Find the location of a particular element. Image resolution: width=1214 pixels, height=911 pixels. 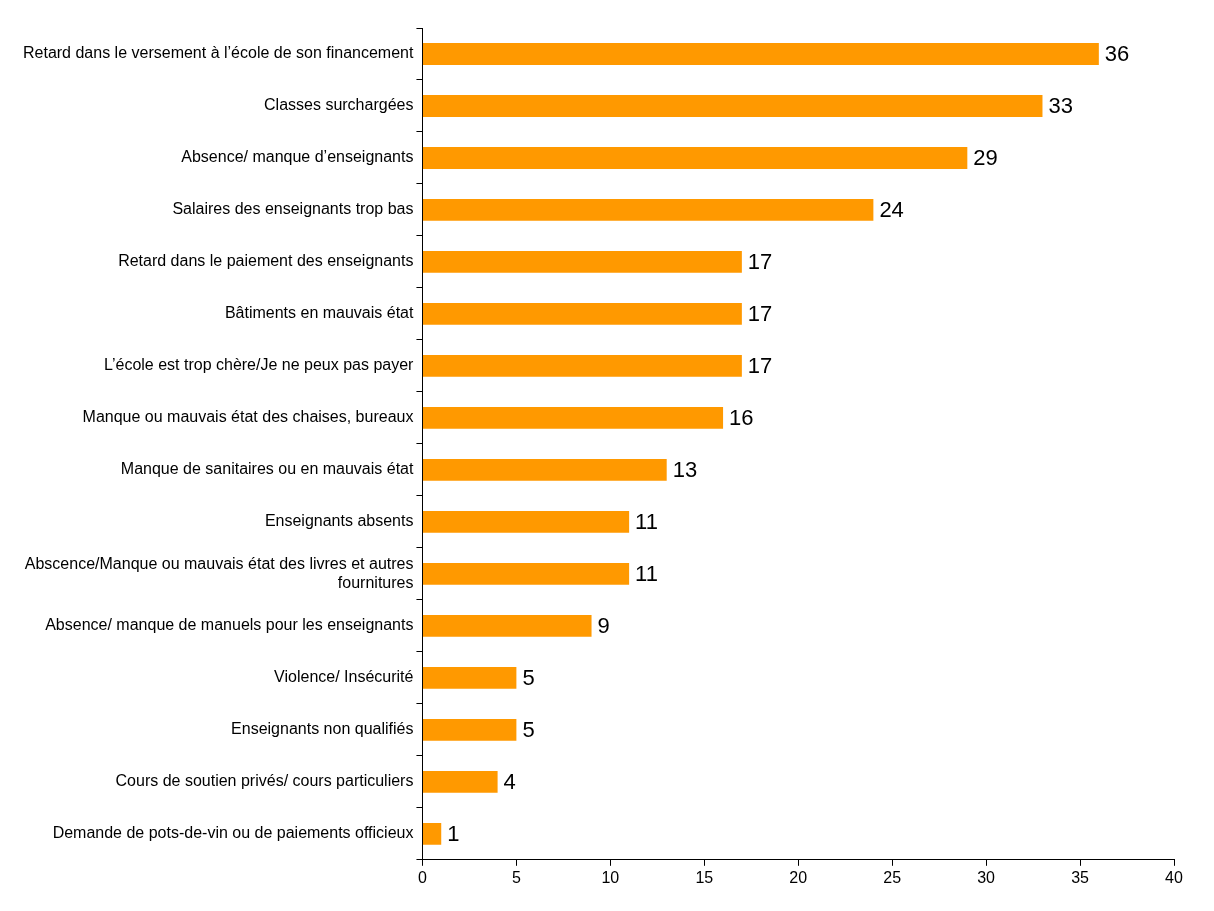

y-tick-label: Classes surchargées is located at coordinates (339, 105).